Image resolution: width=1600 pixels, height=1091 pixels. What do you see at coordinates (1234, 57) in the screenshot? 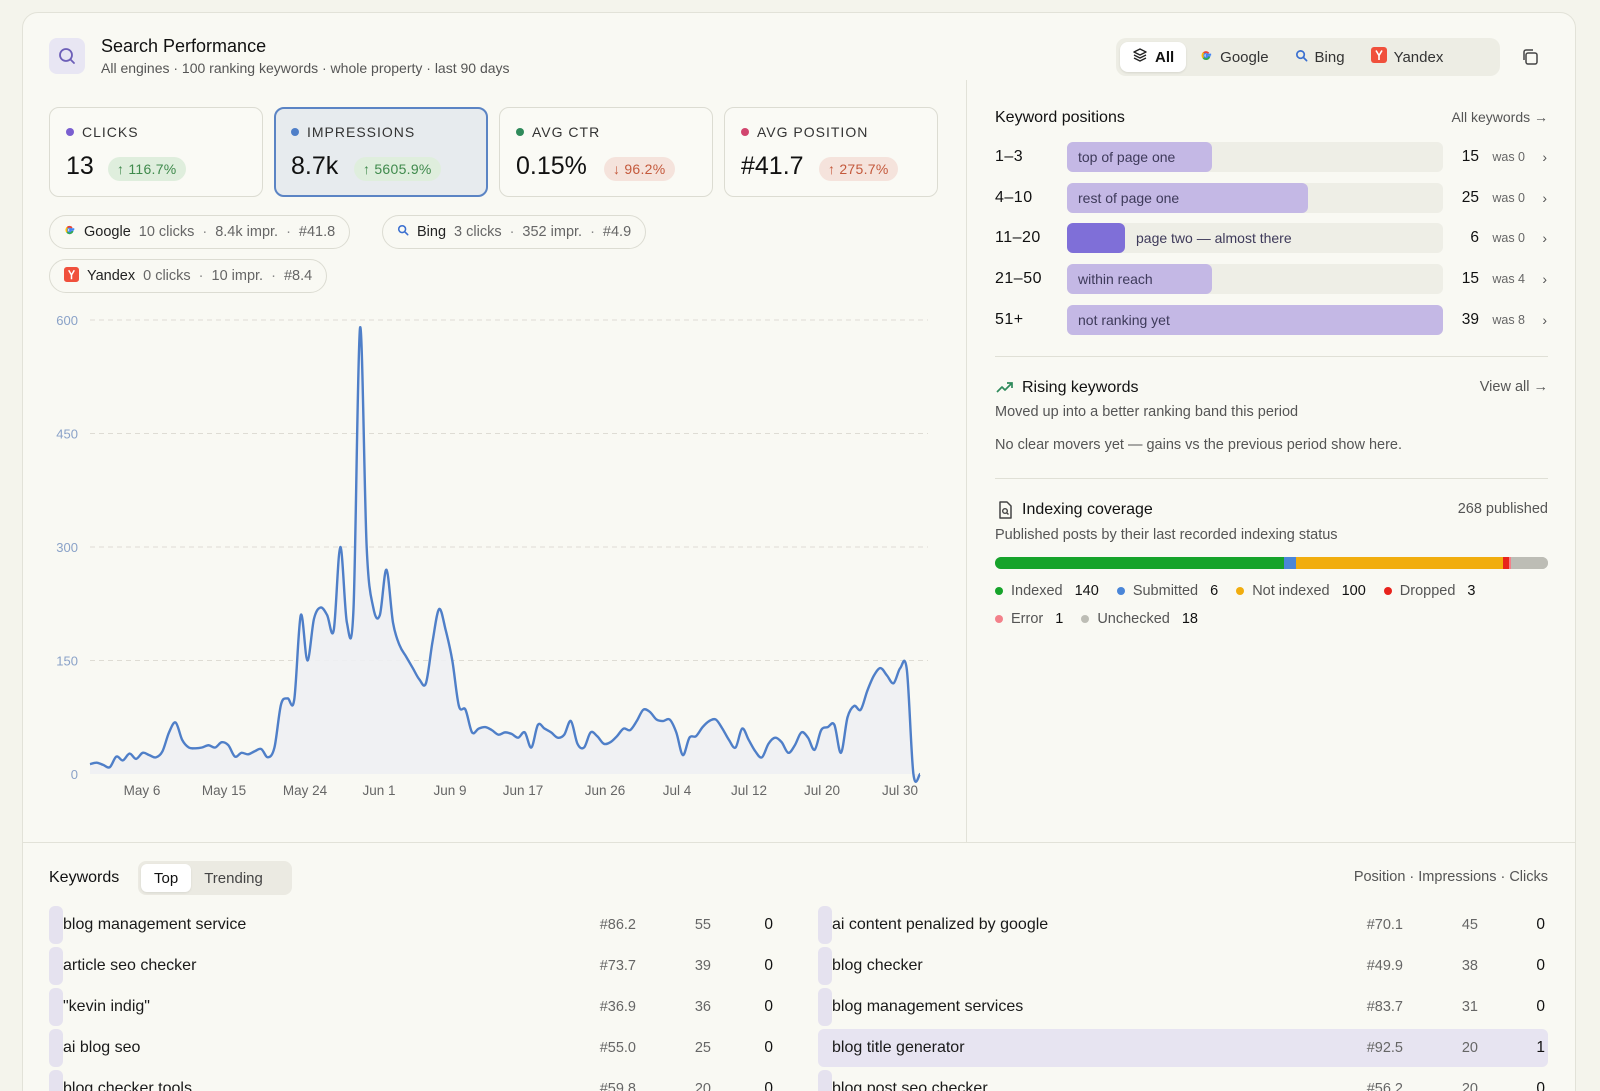
I see `tab-google: Google` at bounding box center [1234, 57].